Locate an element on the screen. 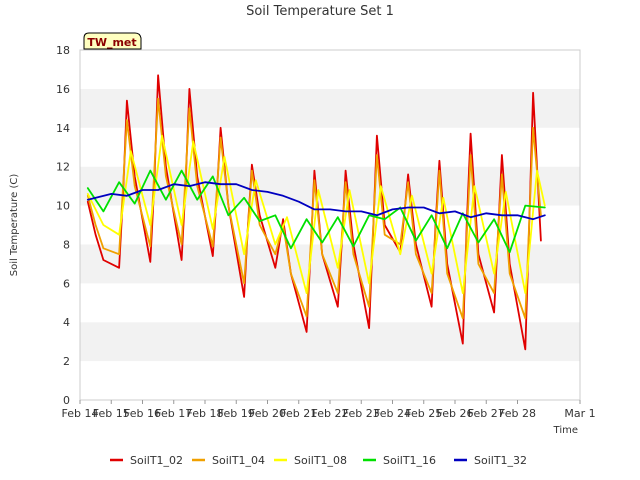 The image size is (640, 480). legend-label: SoilT1_08 is located at coordinates (320, 460).